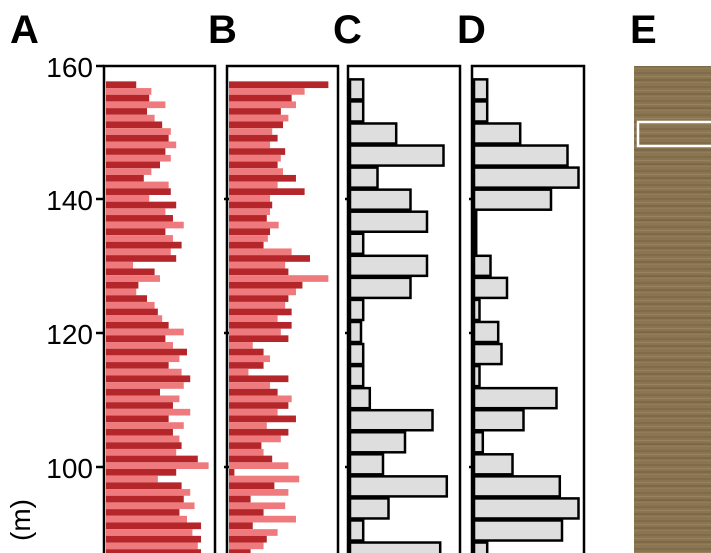  Describe the element at coordinates (528, 308) in the screenshot. I see `panel-d-frame` at that location.